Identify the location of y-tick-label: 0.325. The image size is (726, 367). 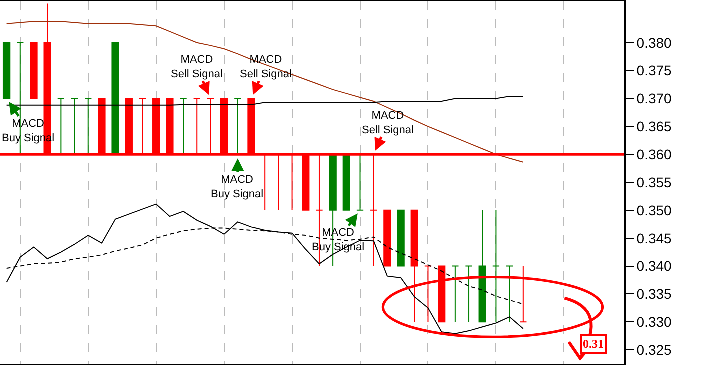
(654, 350).